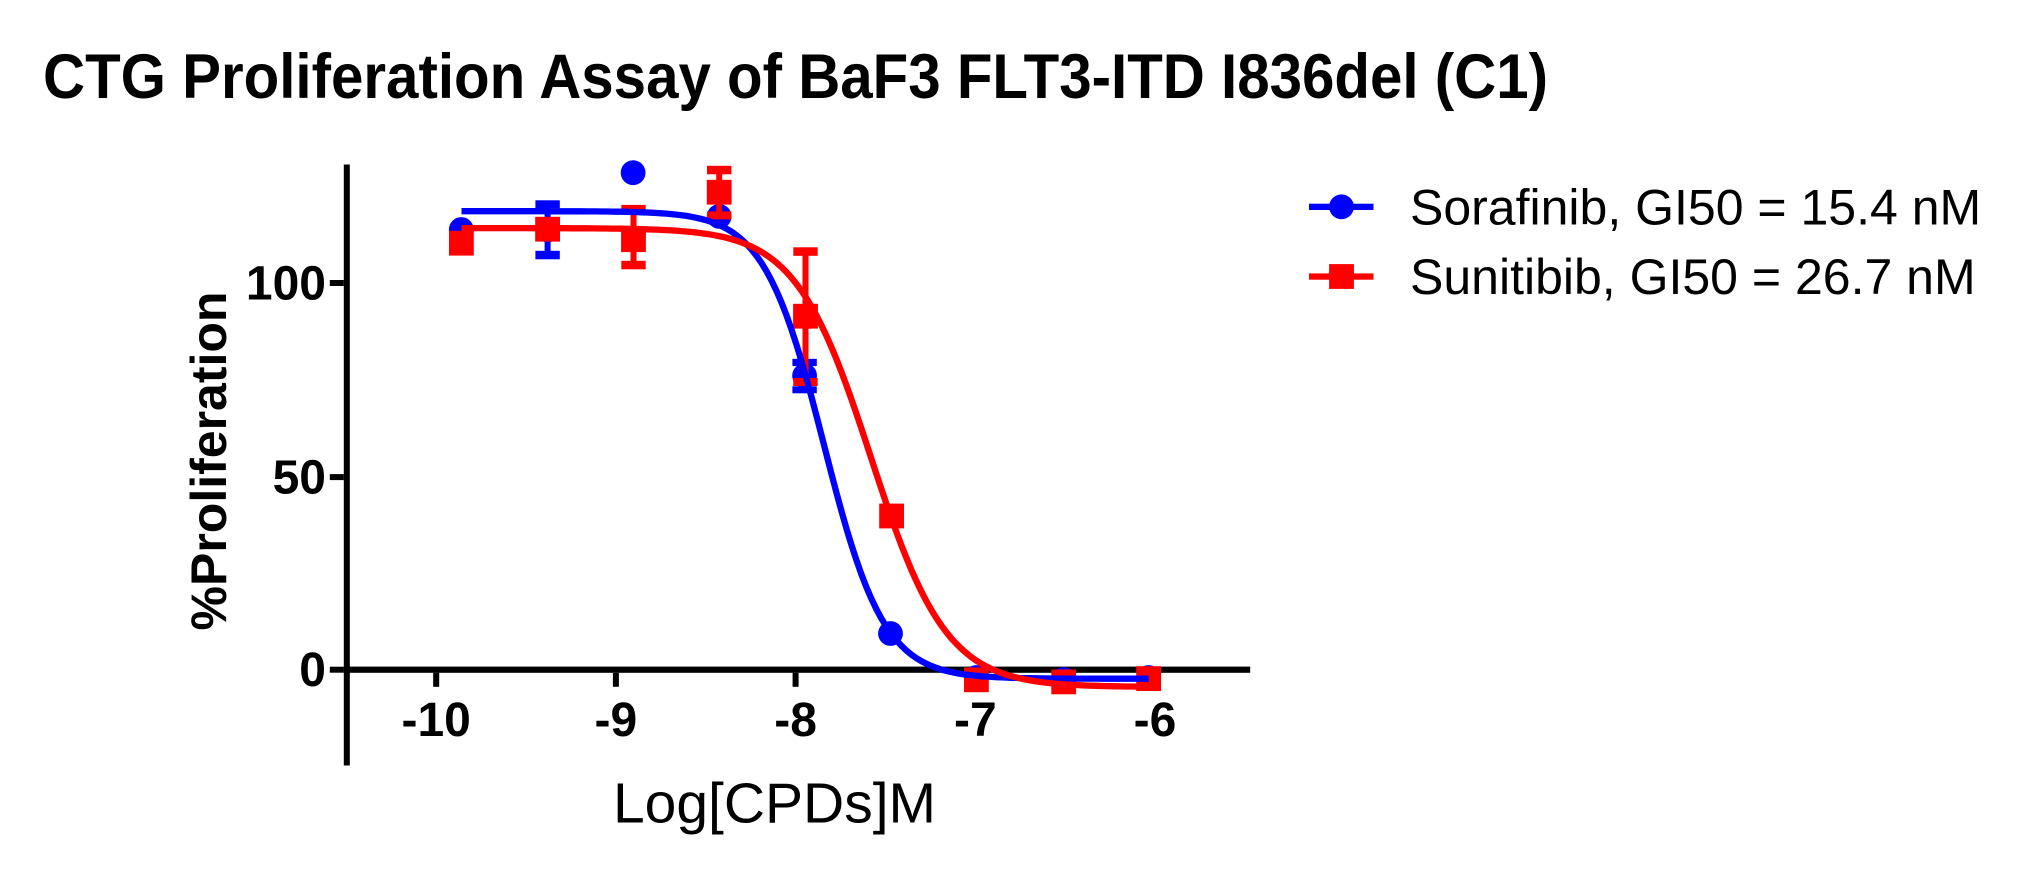 Image resolution: width=2021 pixels, height=876 pixels. Describe the element at coordinates (286, 284) in the screenshot. I see `svg-text: 100` at that location.